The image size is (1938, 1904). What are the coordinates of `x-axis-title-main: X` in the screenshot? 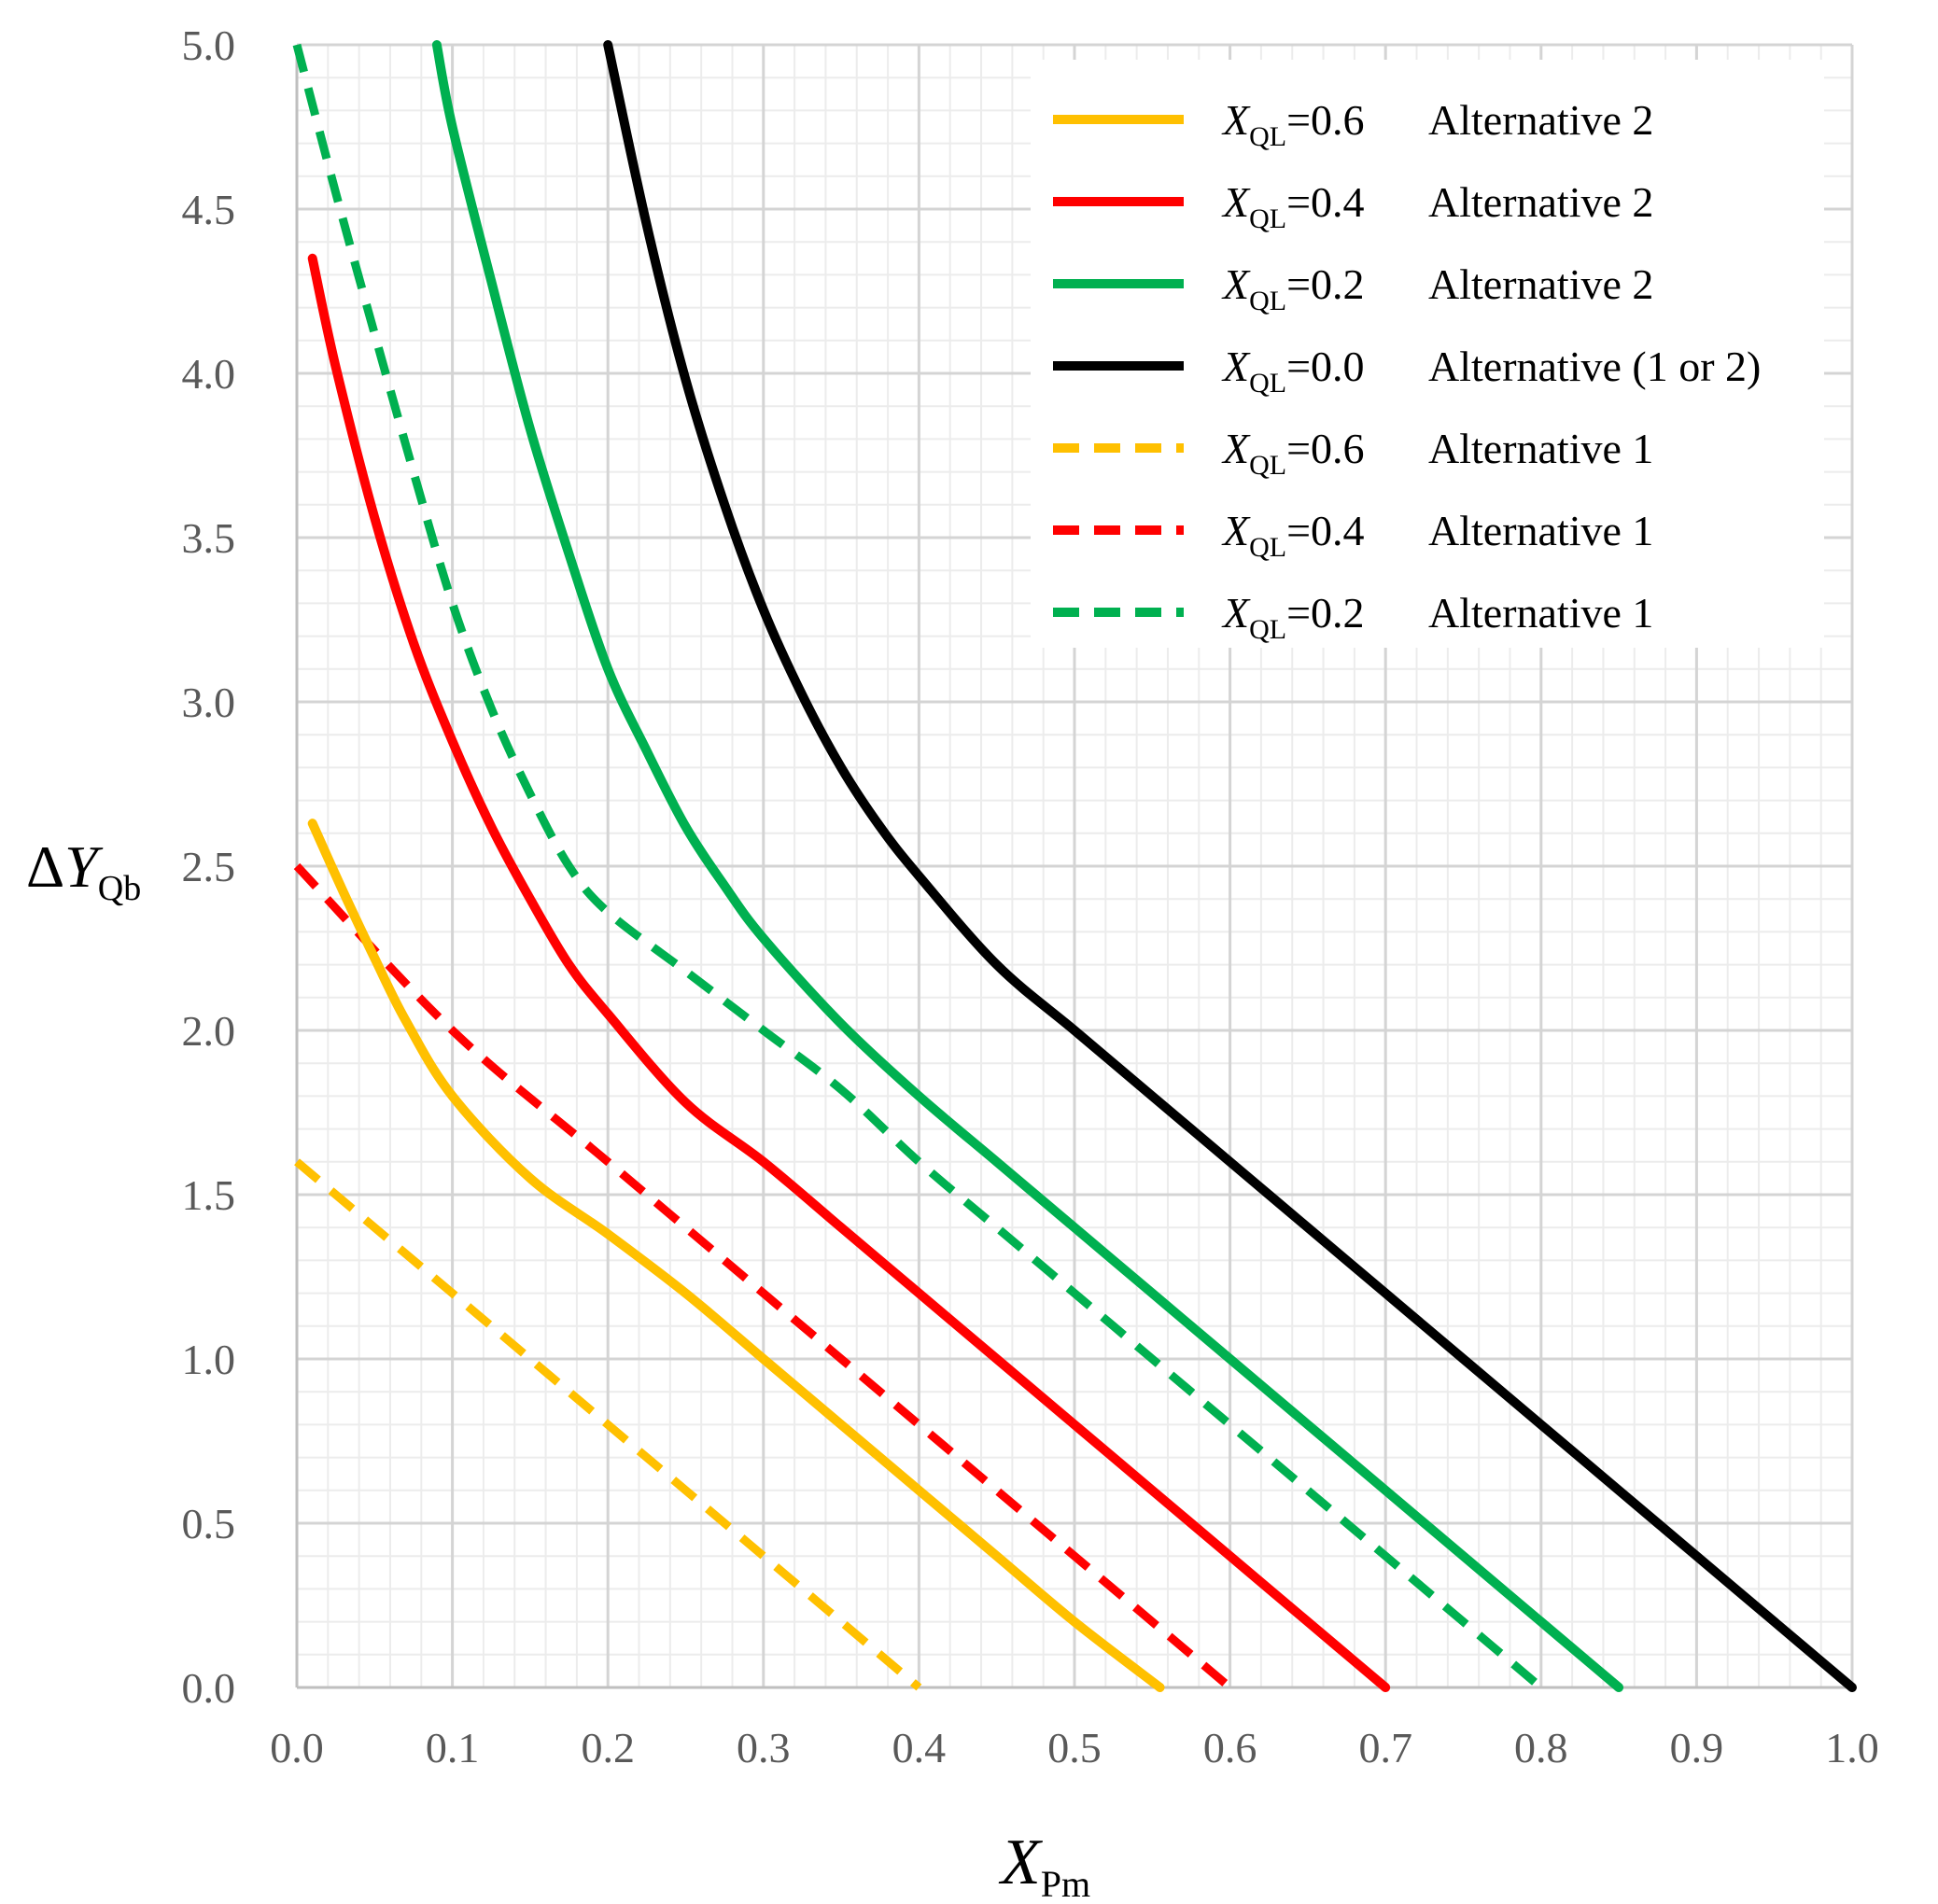 It's located at (1021, 1862).